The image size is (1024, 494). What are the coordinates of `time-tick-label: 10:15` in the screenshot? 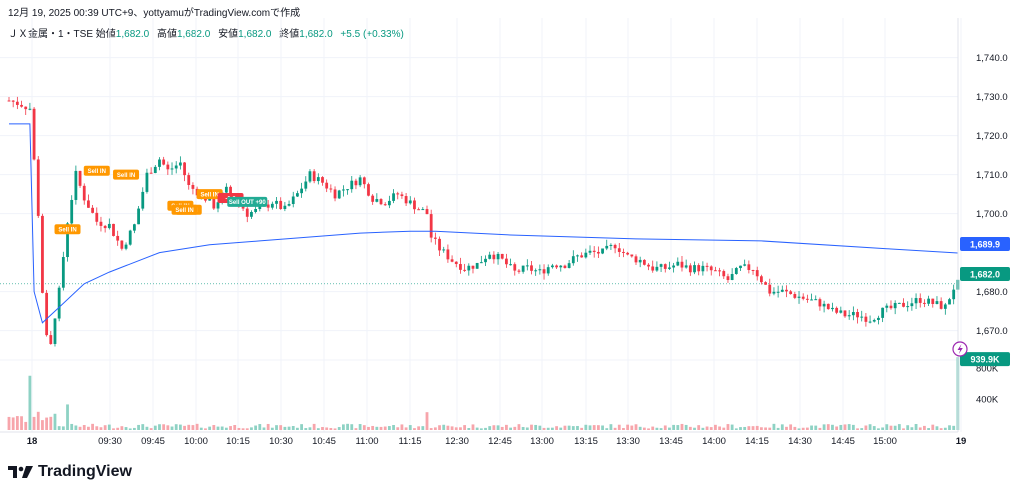 It's located at (238, 441).